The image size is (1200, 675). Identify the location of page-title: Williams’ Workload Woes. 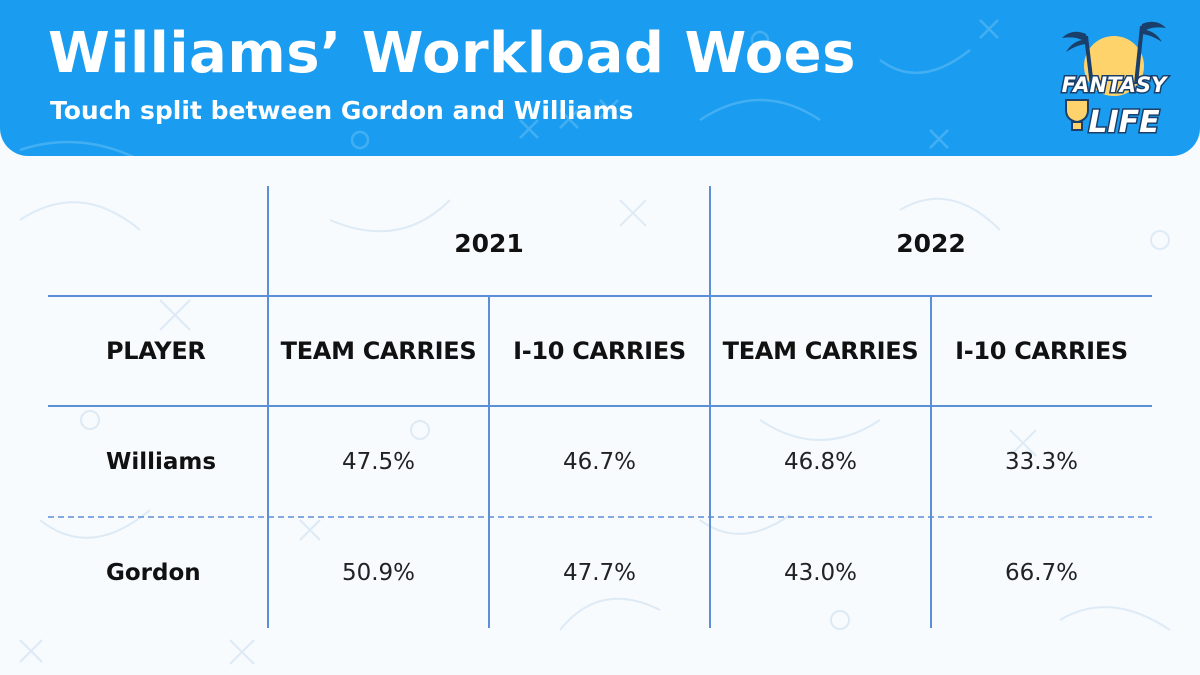
(452, 53).